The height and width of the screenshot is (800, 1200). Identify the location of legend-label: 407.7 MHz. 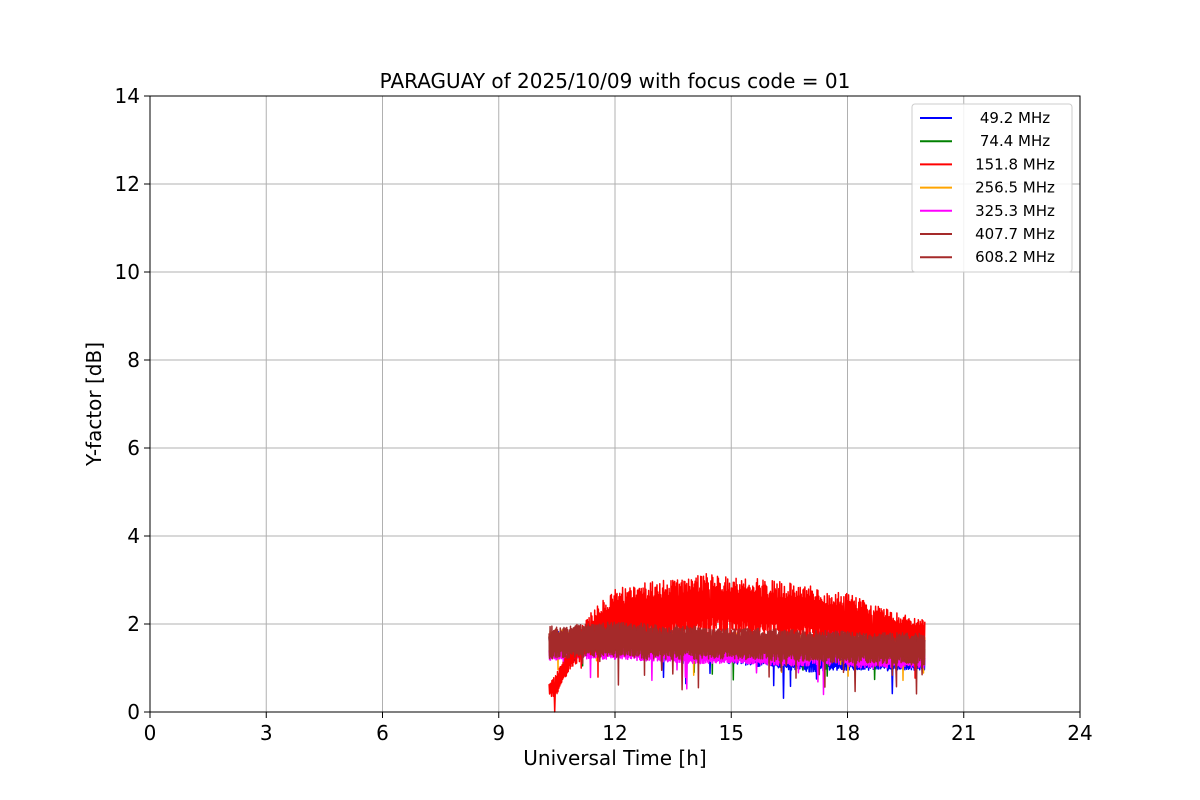
(1015, 234).